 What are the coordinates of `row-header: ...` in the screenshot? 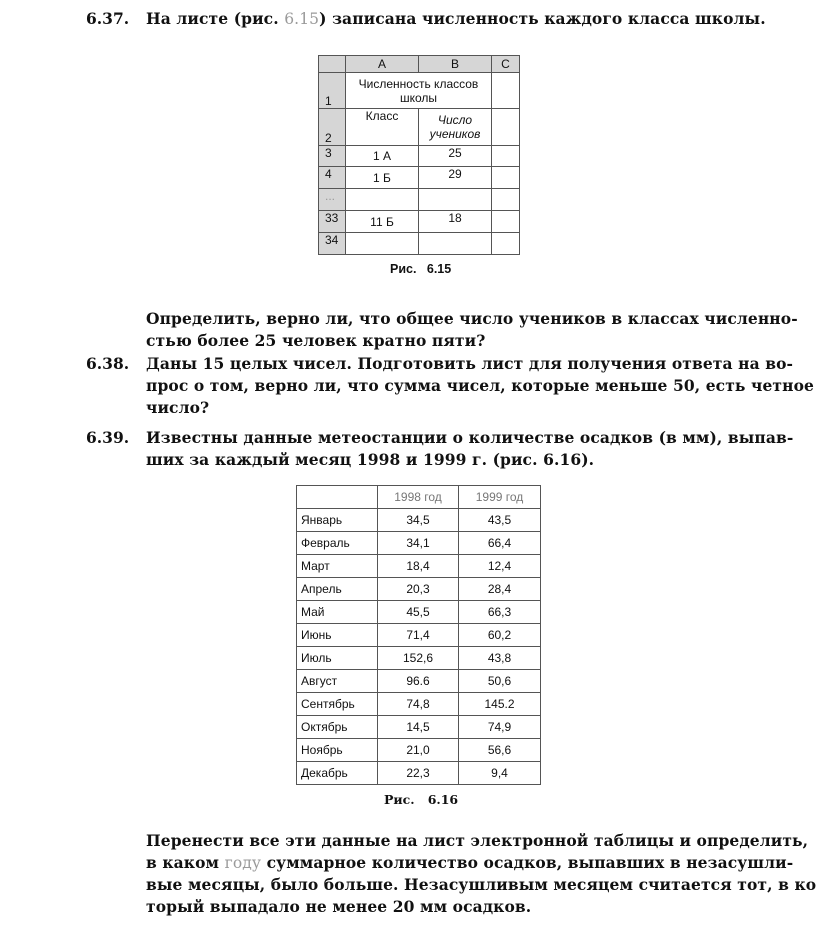 It's located at (332, 199).